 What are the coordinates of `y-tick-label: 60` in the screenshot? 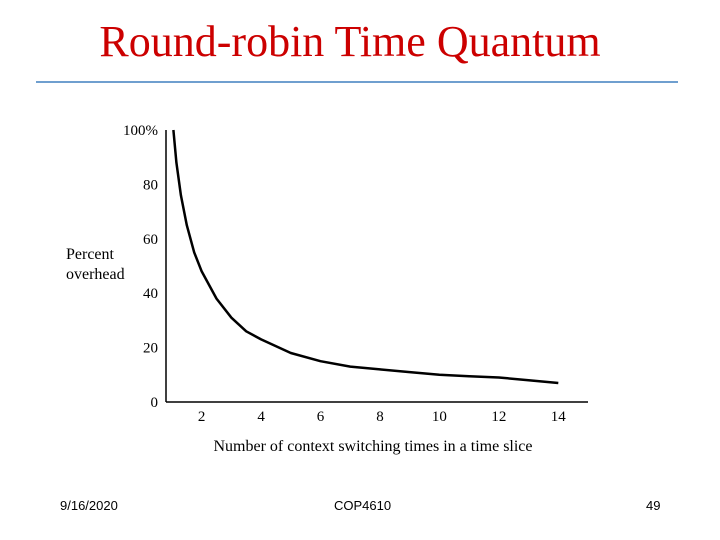 It's located at (150, 240).